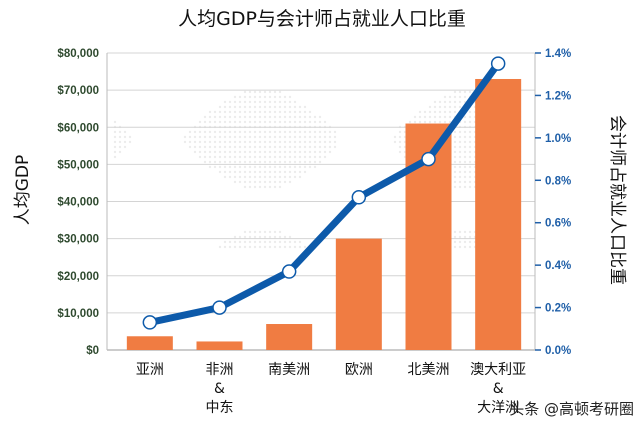  Describe the element at coordinates (498, 370) in the screenshot. I see `category-label: 澳大利亚` at that location.